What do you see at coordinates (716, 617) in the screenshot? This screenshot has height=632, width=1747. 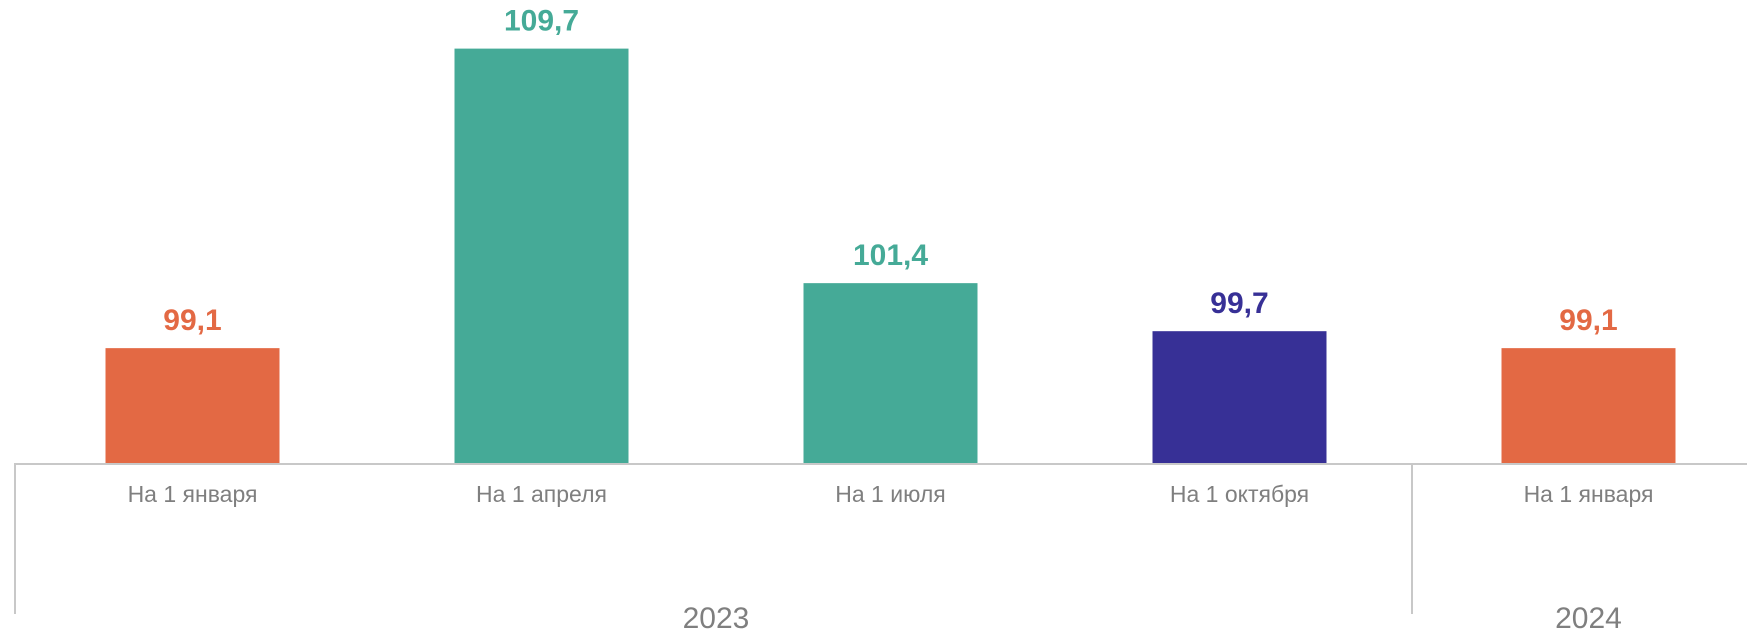 I see `group-label: 2023` at bounding box center [716, 617].